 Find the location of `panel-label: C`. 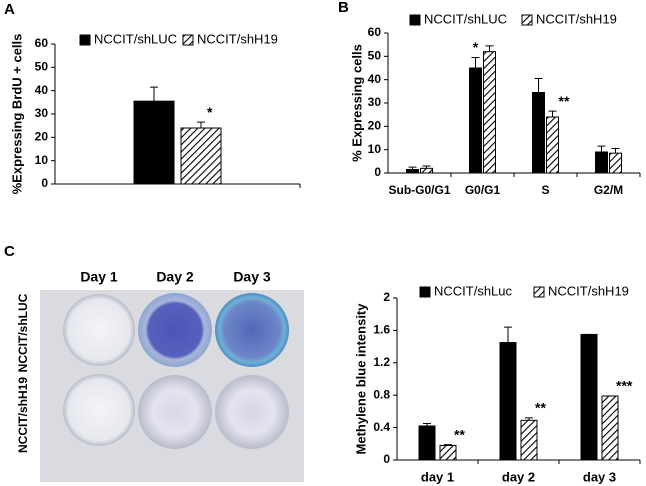

panel-label: C is located at coordinates (9, 251).